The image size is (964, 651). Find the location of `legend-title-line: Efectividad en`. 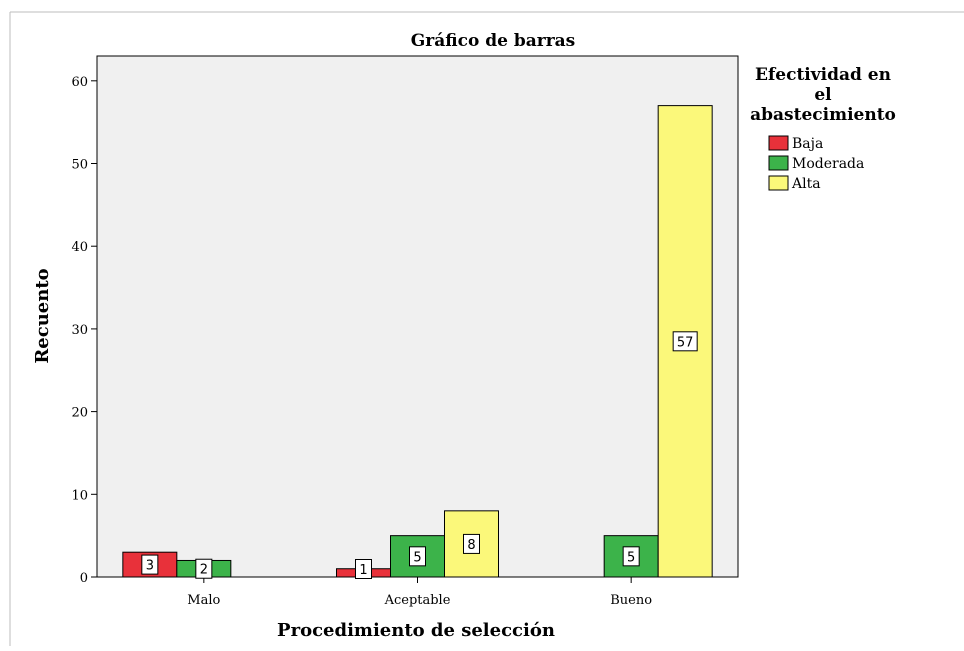

legend-title-line: Efectividad en is located at coordinates (823, 75).